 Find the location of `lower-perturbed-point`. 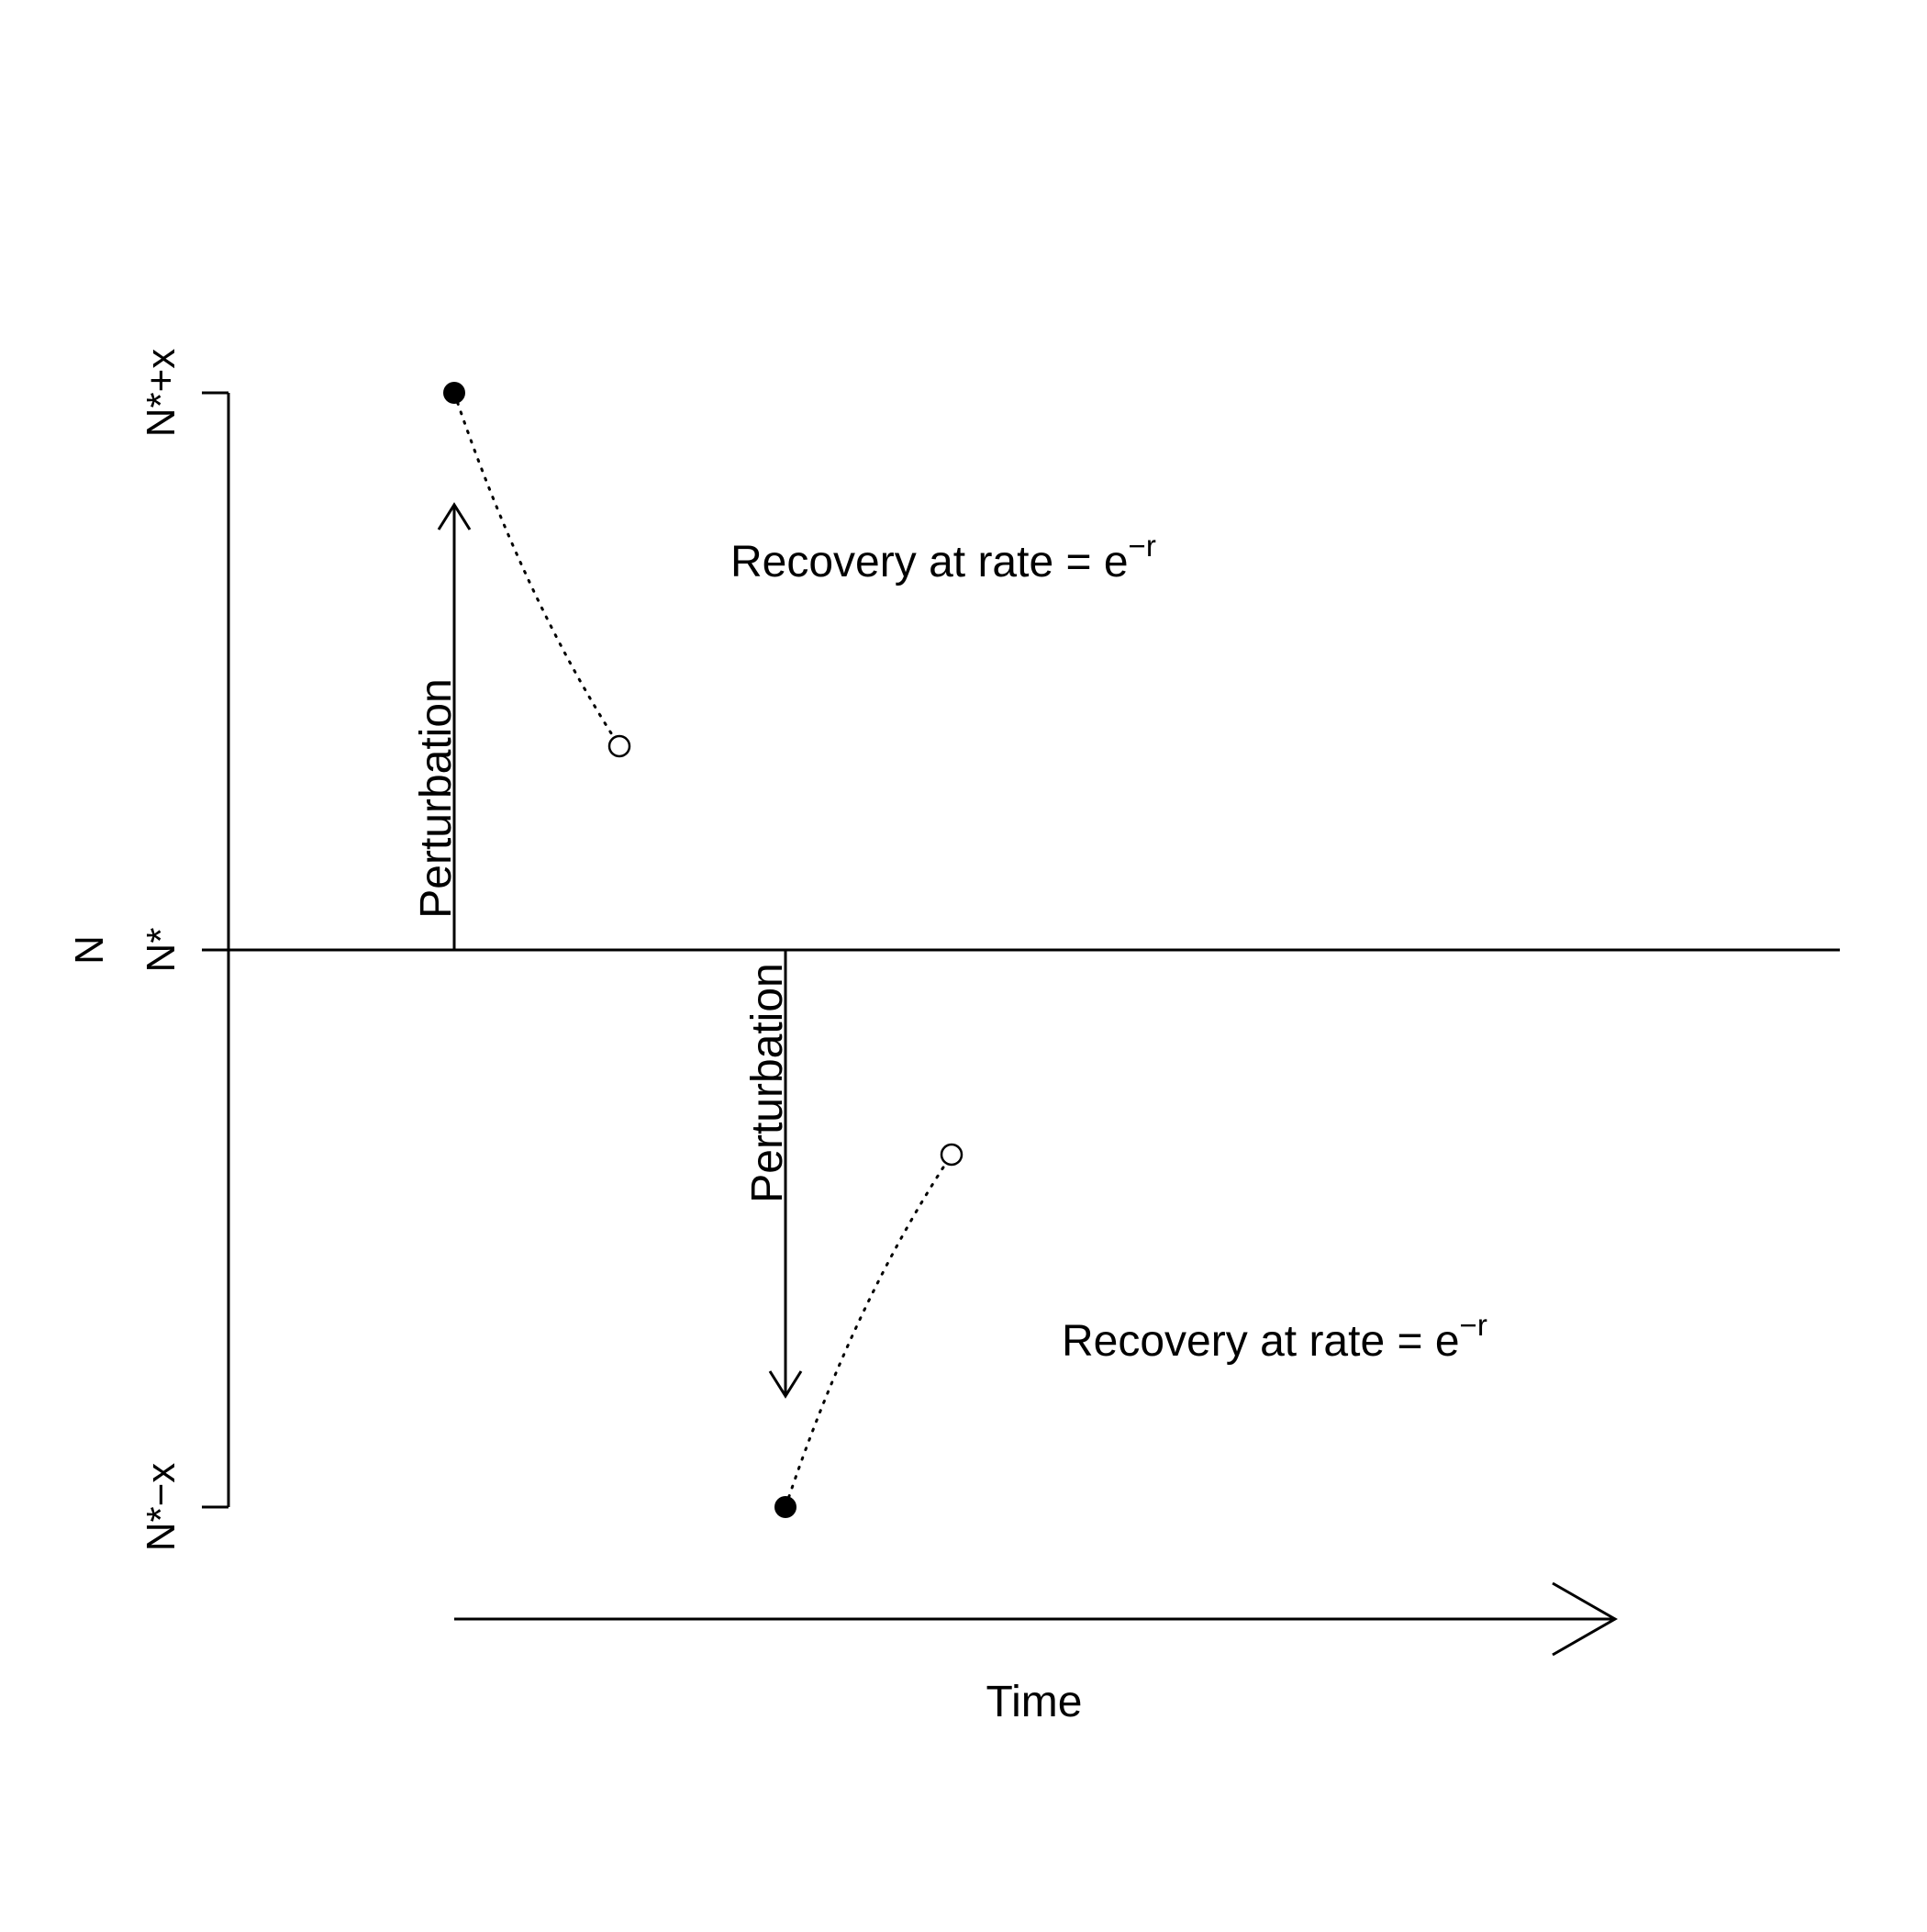

lower-perturbed-point is located at coordinates (785, 1507).